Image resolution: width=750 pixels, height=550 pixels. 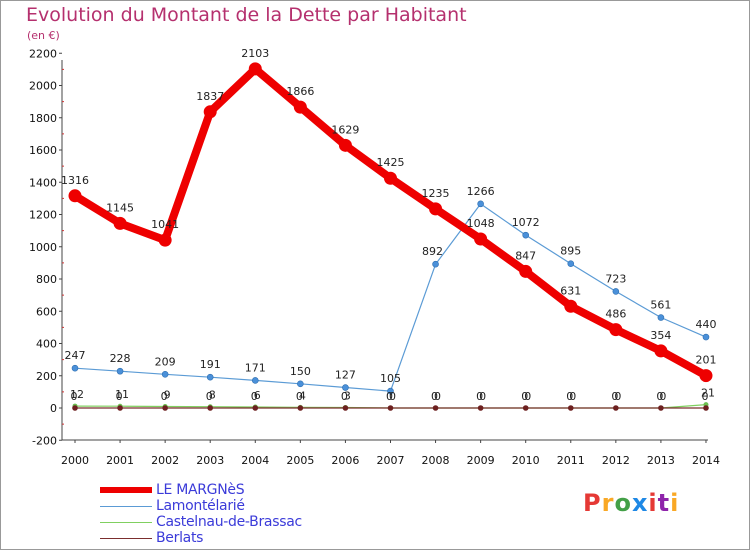 What do you see at coordinates (257, 395) in the screenshot?
I see `data-label-castelnau-de-brassac: 6` at bounding box center [257, 395].